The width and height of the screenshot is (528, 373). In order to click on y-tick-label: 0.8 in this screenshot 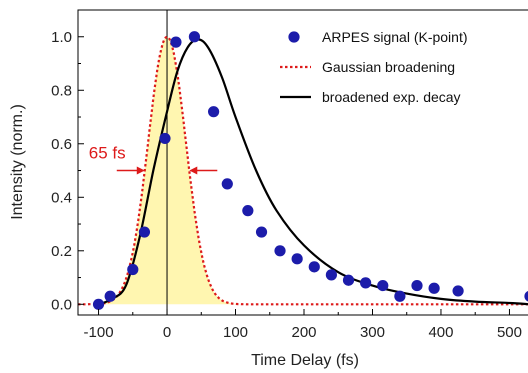, I will do `click(61, 90)`.